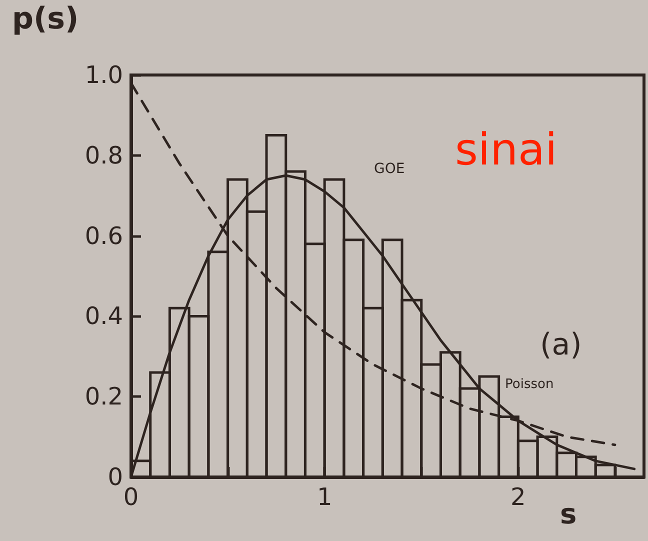 The width and height of the screenshot is (648, 541). Describe the element at coordinates (324, 497) in the screenshot. I see `x-tick-label: 1` at that location.